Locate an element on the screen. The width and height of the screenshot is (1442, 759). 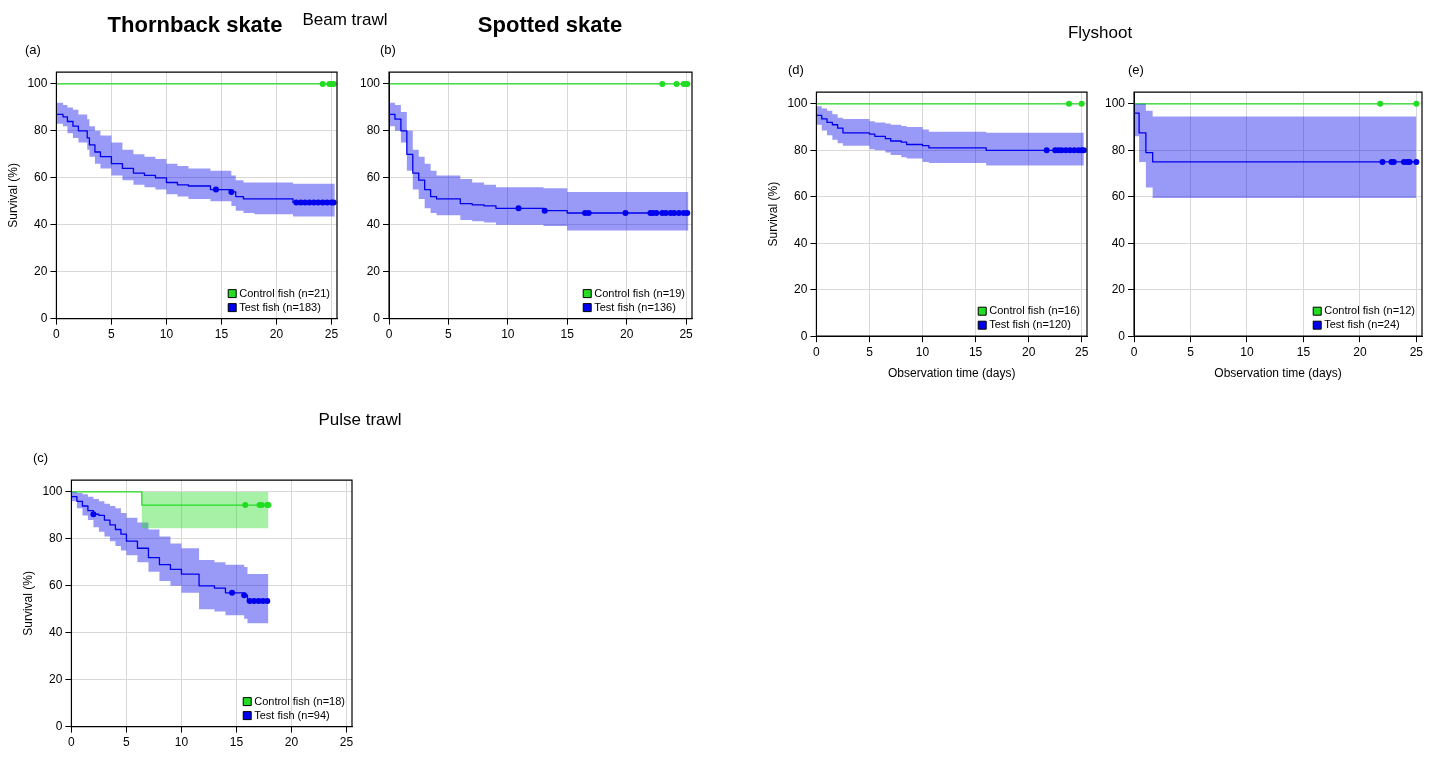
legend-label: Control fish (n=21) is located at coordinates (284, 292).